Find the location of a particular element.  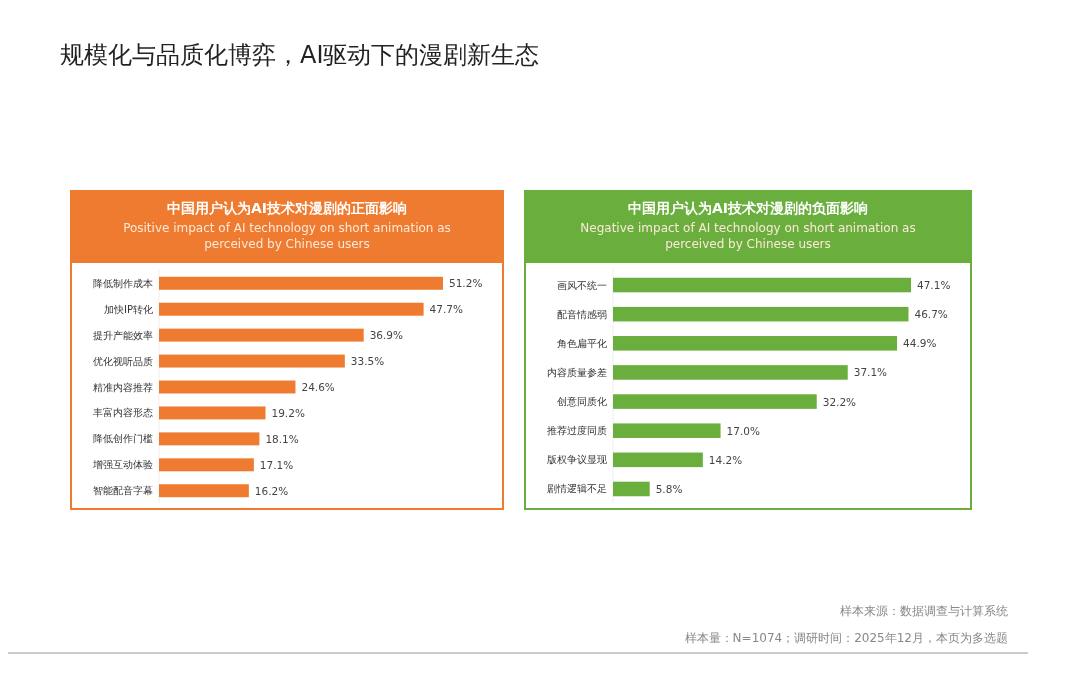

y-tick-label: 内容质量参差 is located at coordinates (577, 372).